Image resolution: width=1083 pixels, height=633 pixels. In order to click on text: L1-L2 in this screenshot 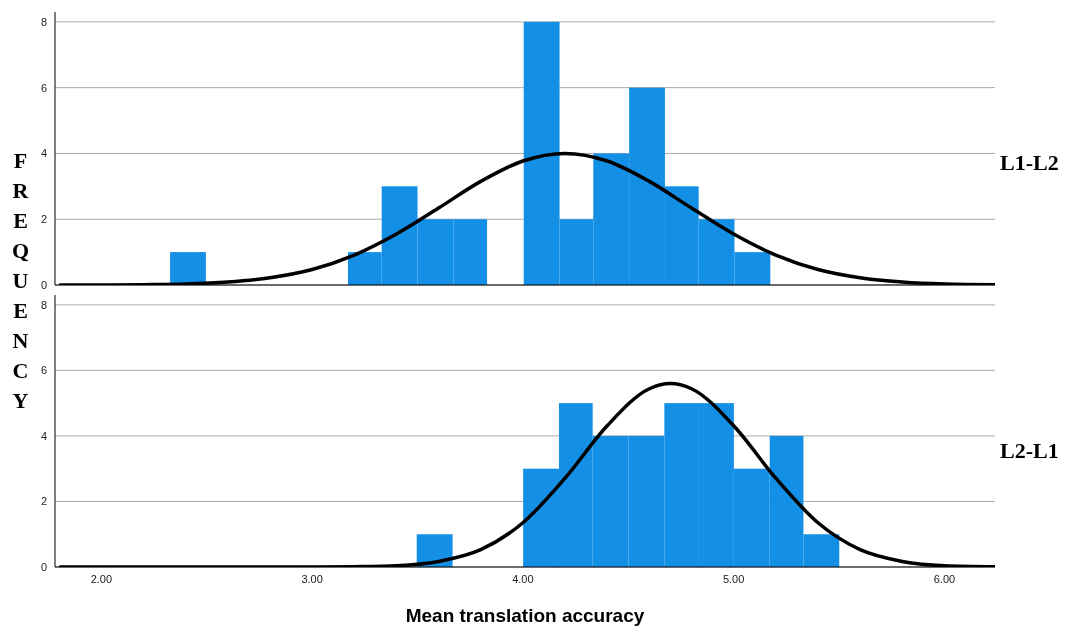, I will do `click(1029, 163)`.